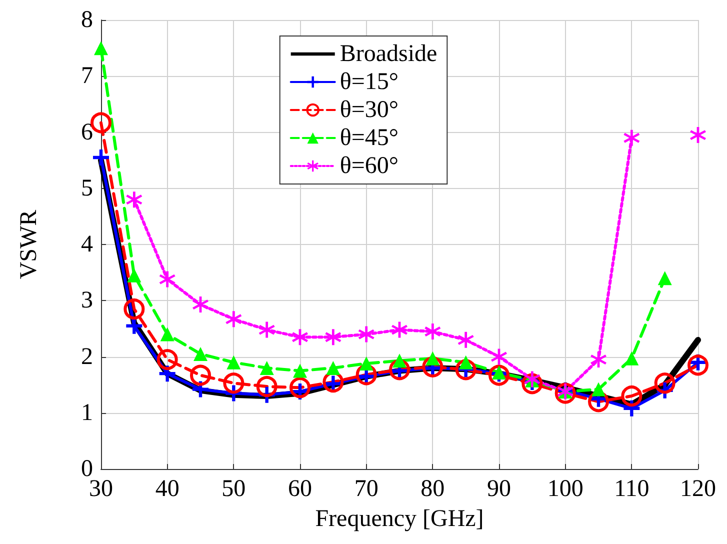 This screenshot has width=727, height=544. What do you see at coordinates (101, 489) in the screenshot?
I see `x-tick-label: 30` at bounding box center [101, 489].